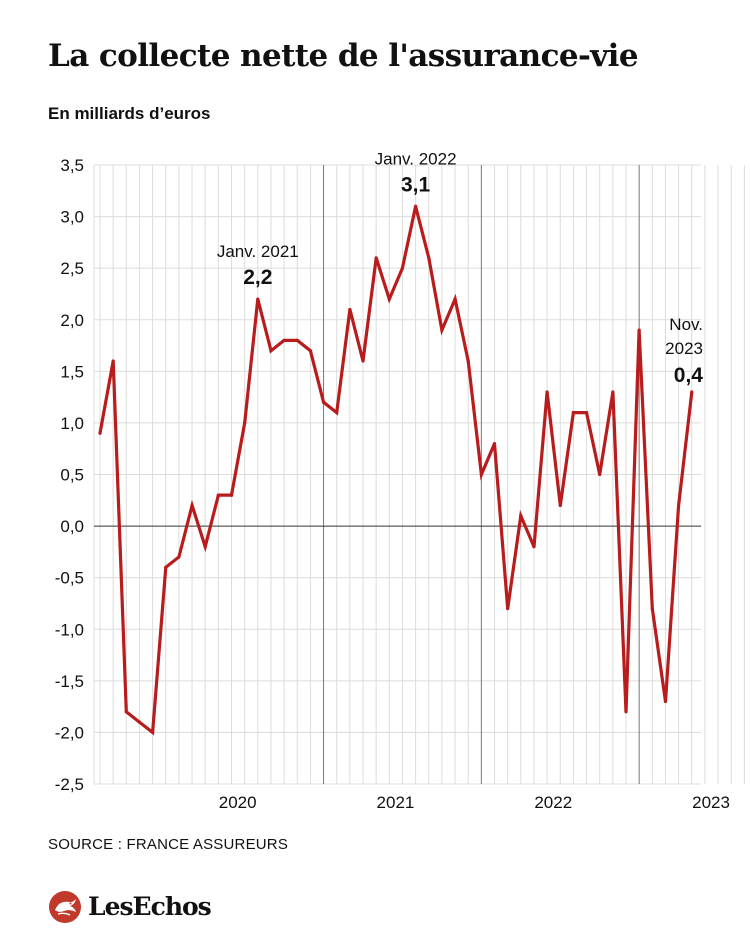 Image resolution: width=750 pixels, height=938 pixels. I want to click on x-year-label: 2020, so click(238, 802).